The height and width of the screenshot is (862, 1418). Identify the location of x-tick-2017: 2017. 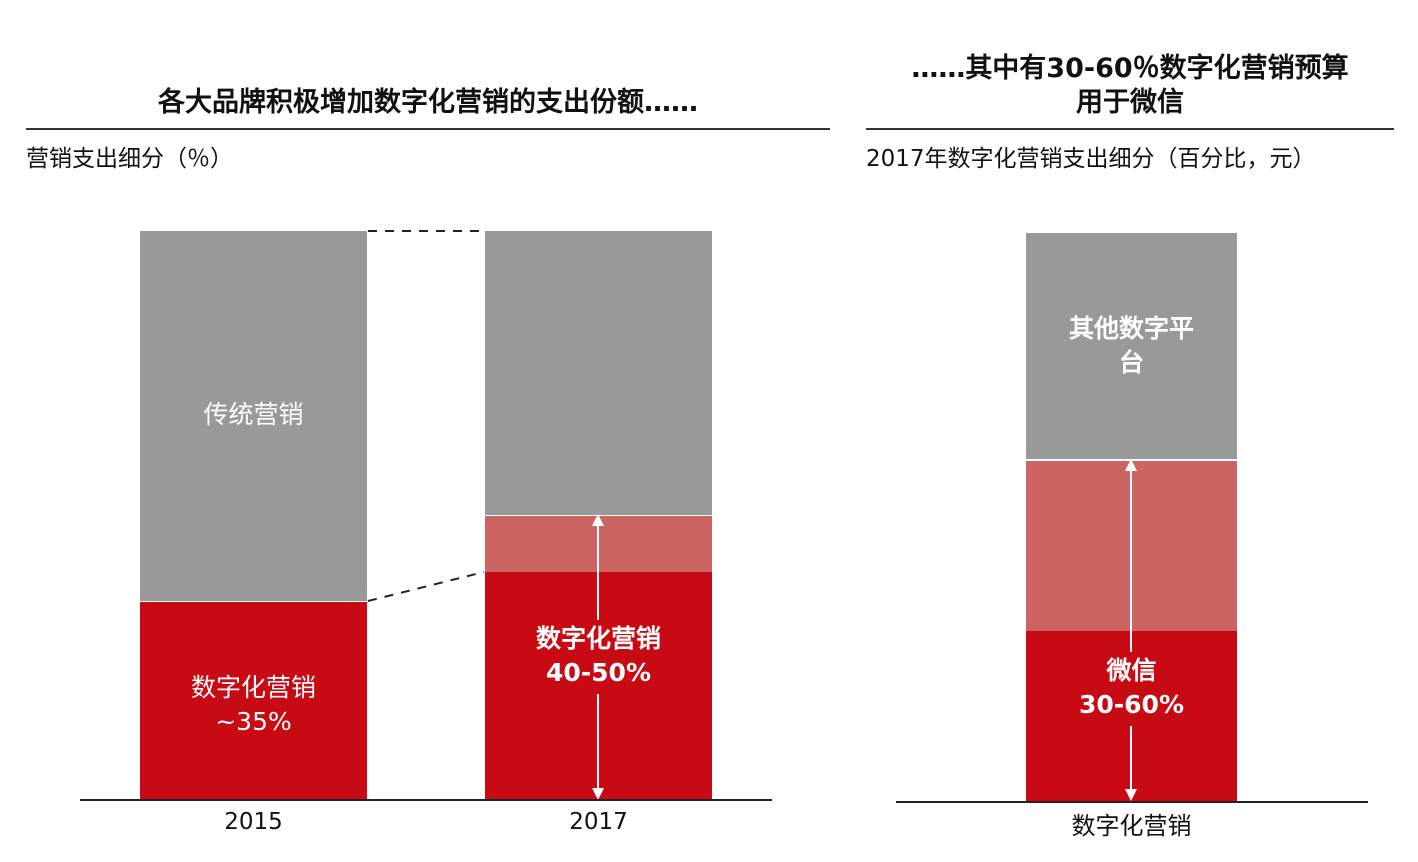
(598, 822).